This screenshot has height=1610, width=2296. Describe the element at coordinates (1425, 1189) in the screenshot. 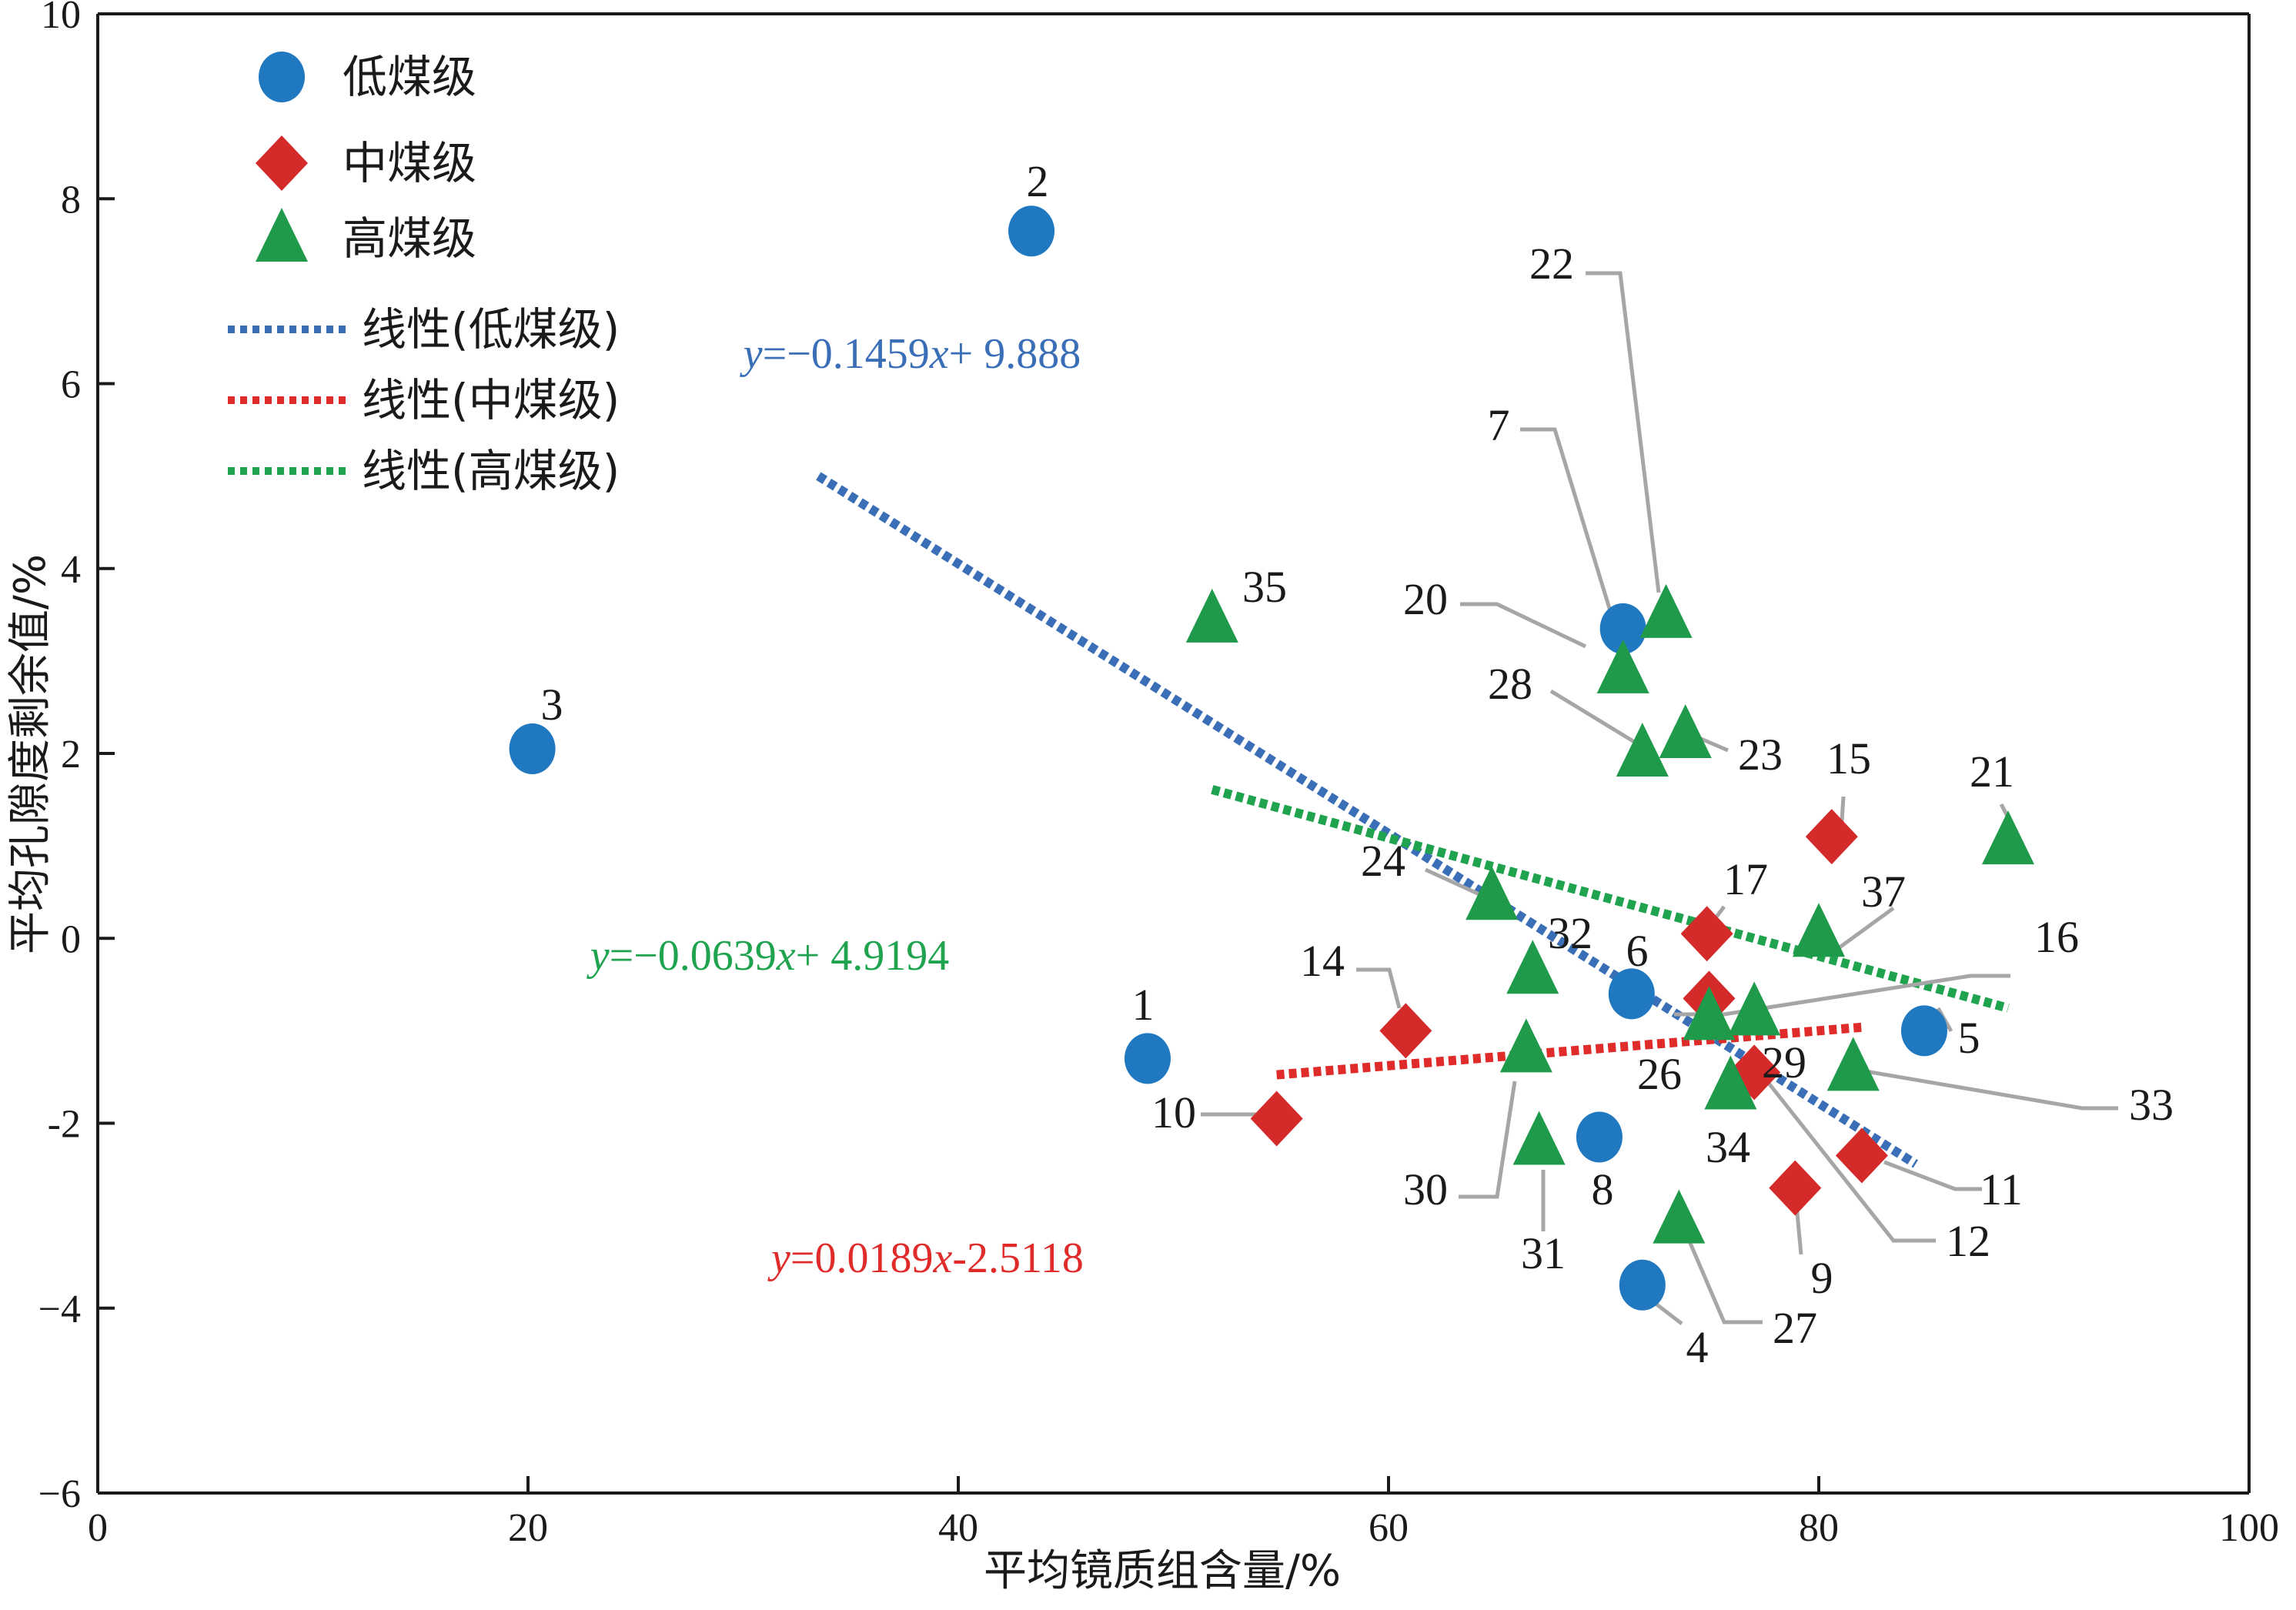

I see `point-label-30: 30` at that location.